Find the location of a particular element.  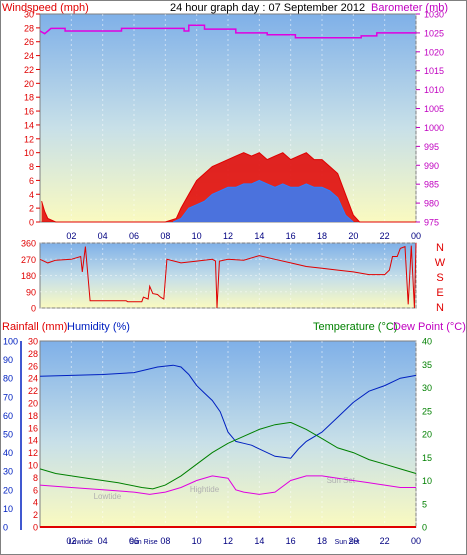

wind-tick-label: 4 is located at coordinates (31, 195).